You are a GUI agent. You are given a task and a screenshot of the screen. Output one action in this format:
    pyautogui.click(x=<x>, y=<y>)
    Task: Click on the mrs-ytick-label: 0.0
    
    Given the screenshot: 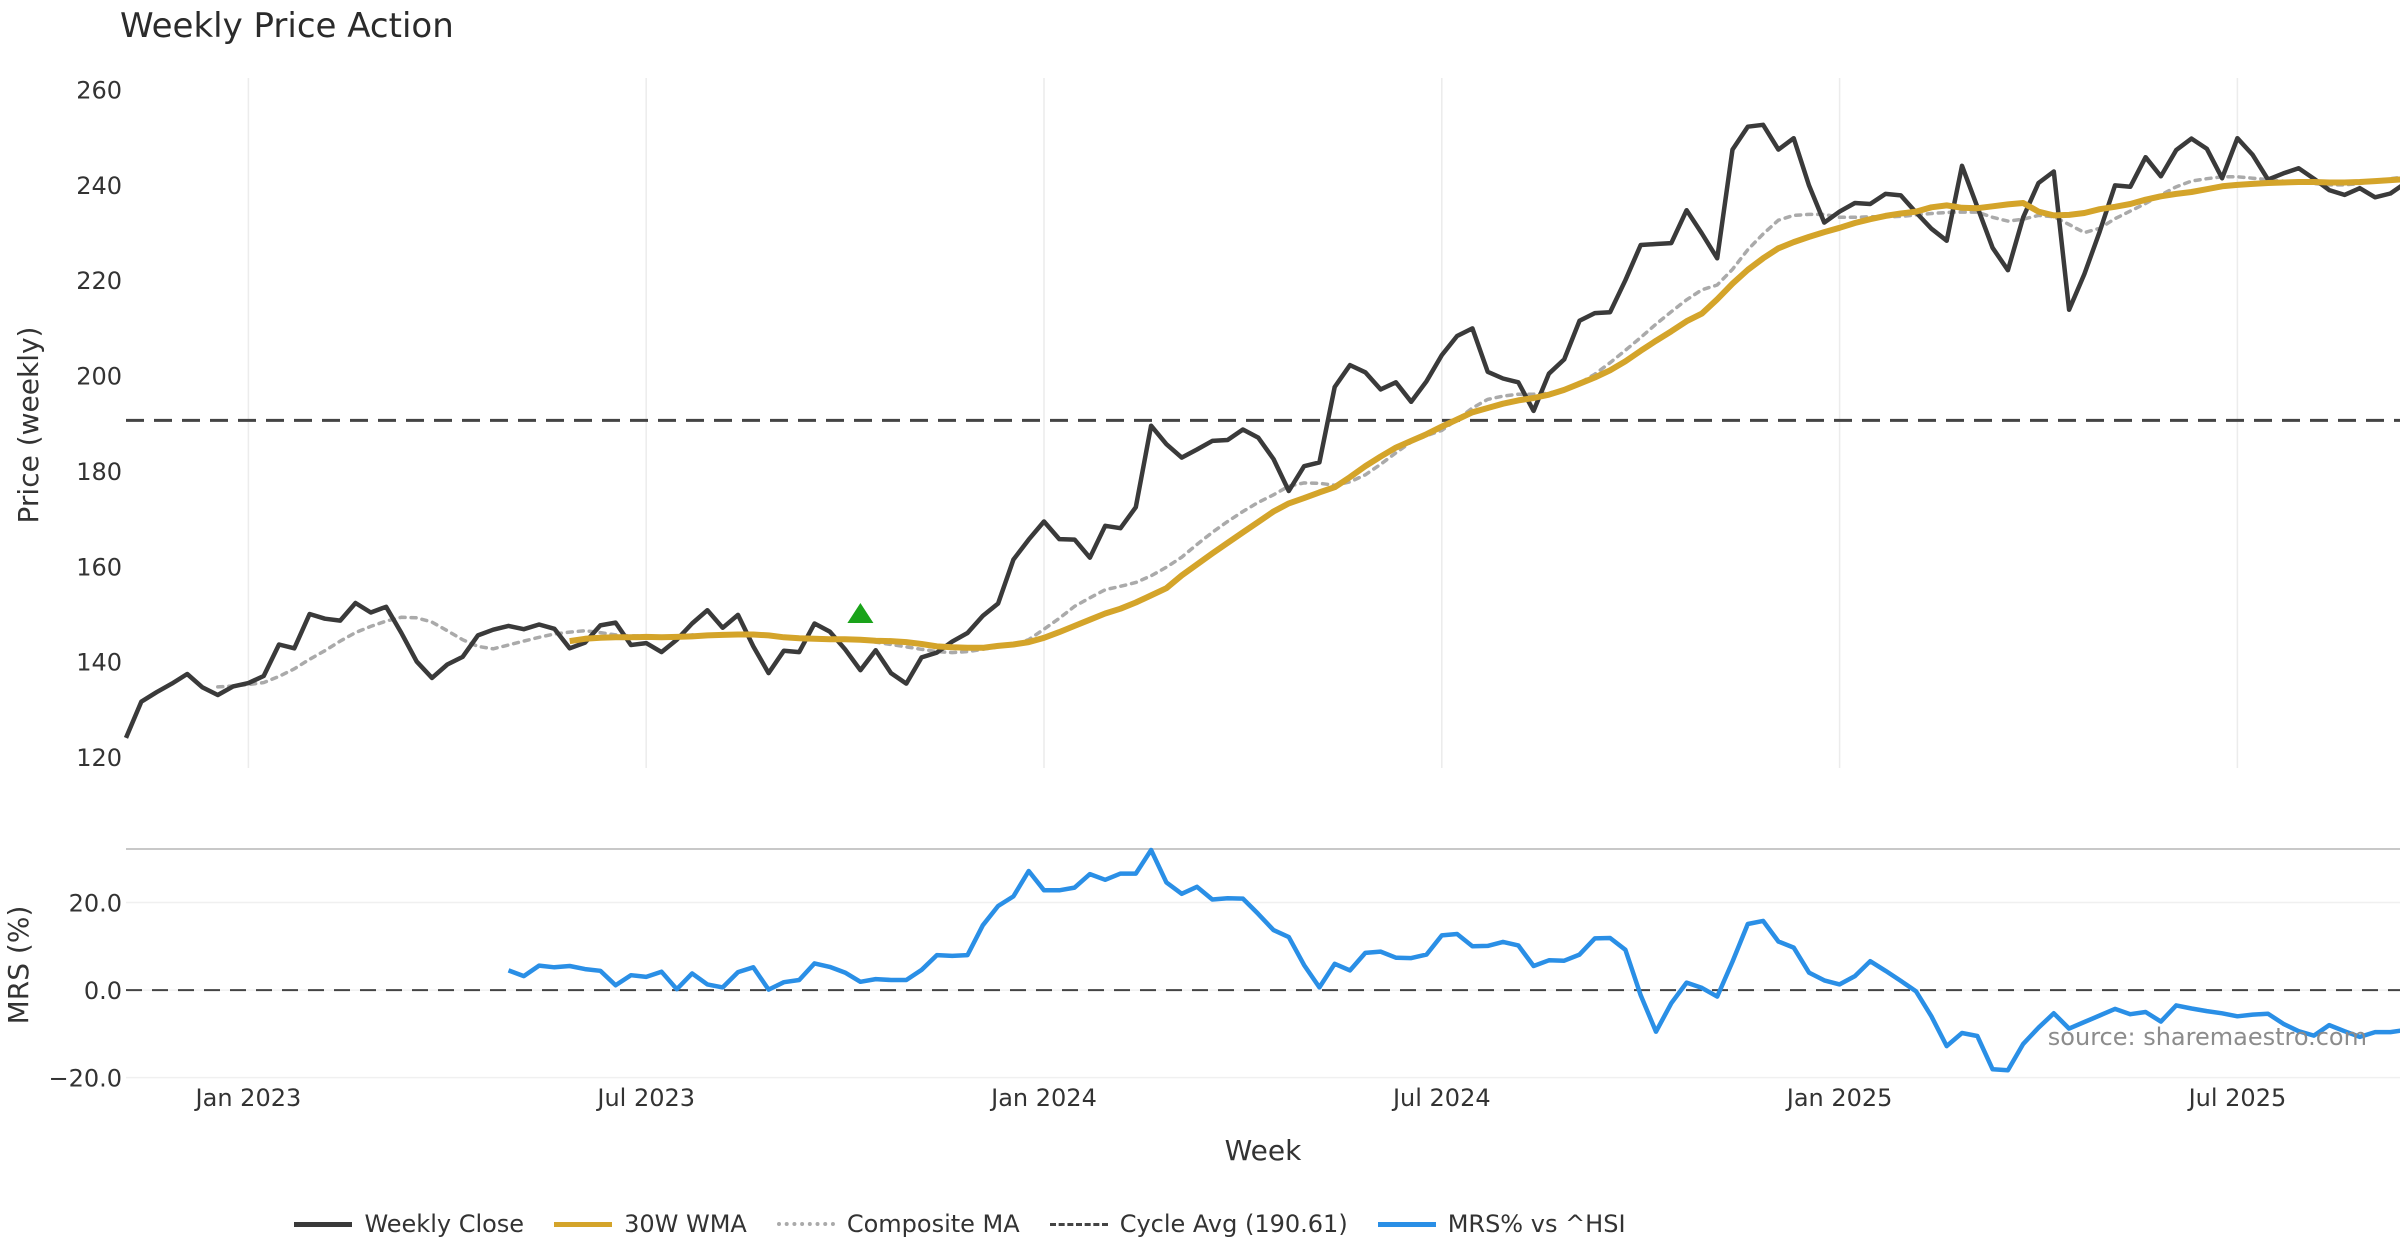 What is the action you would take?
    pyautogui.click(x=103, y=991)
    